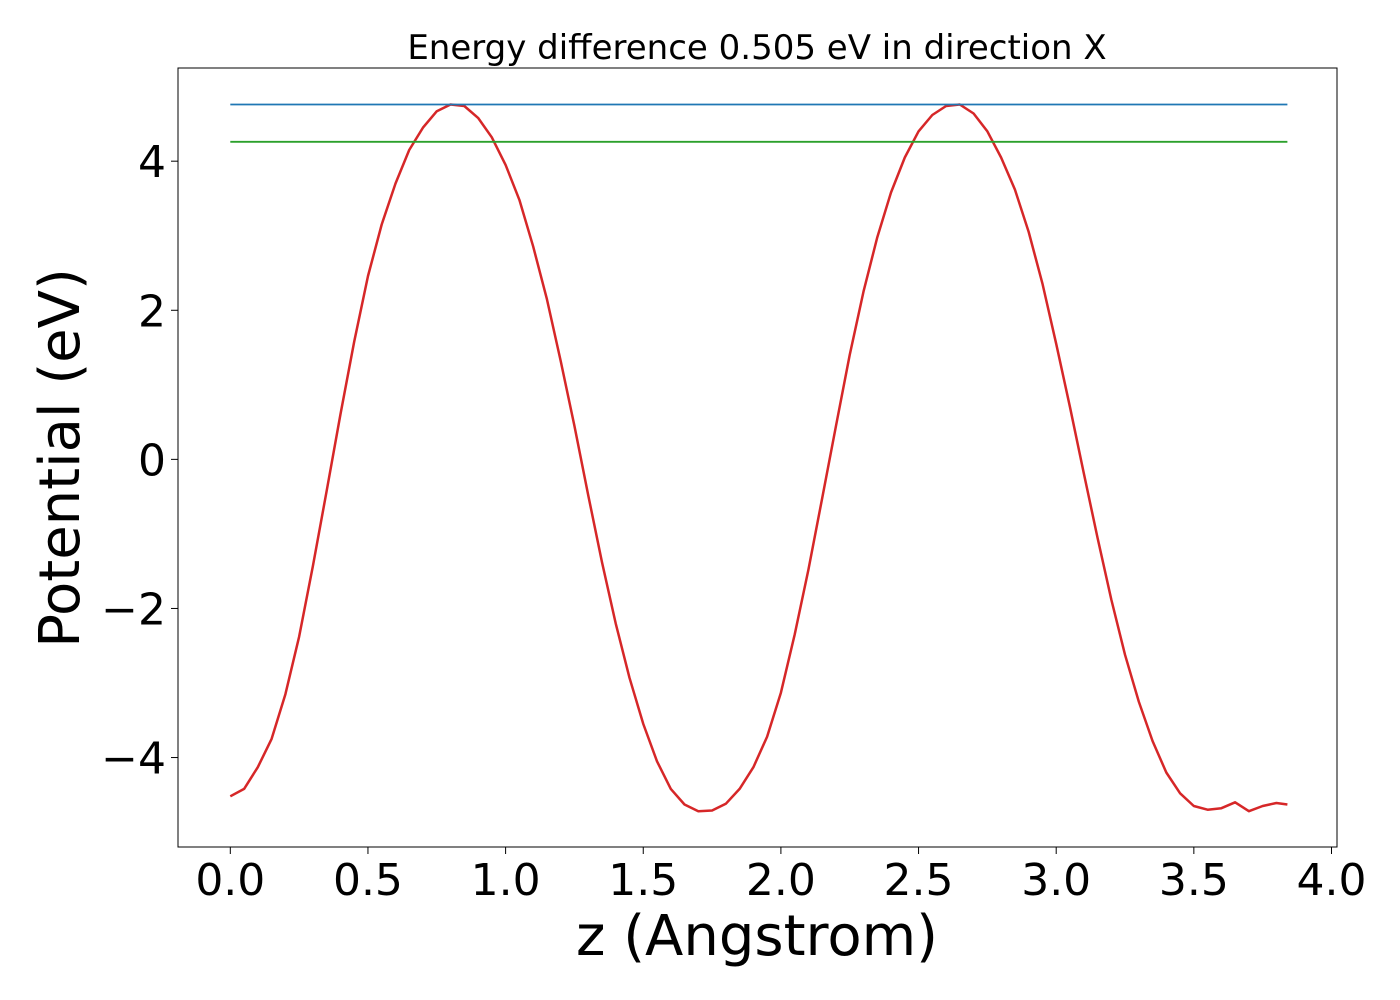 The image size is (1400, 1000). Describe the element at coordinates (152, 162) in the screenshot. I see `y-tick-label: 4` at that location.